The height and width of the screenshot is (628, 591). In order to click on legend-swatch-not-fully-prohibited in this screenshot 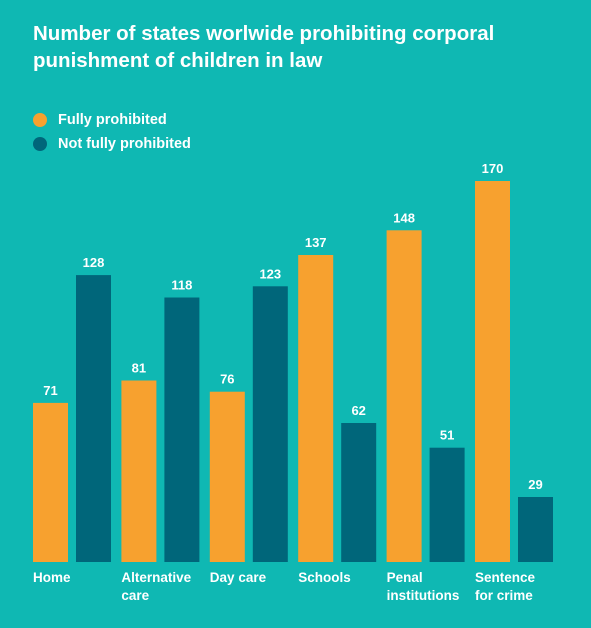, I will do `click(40, 144)`.